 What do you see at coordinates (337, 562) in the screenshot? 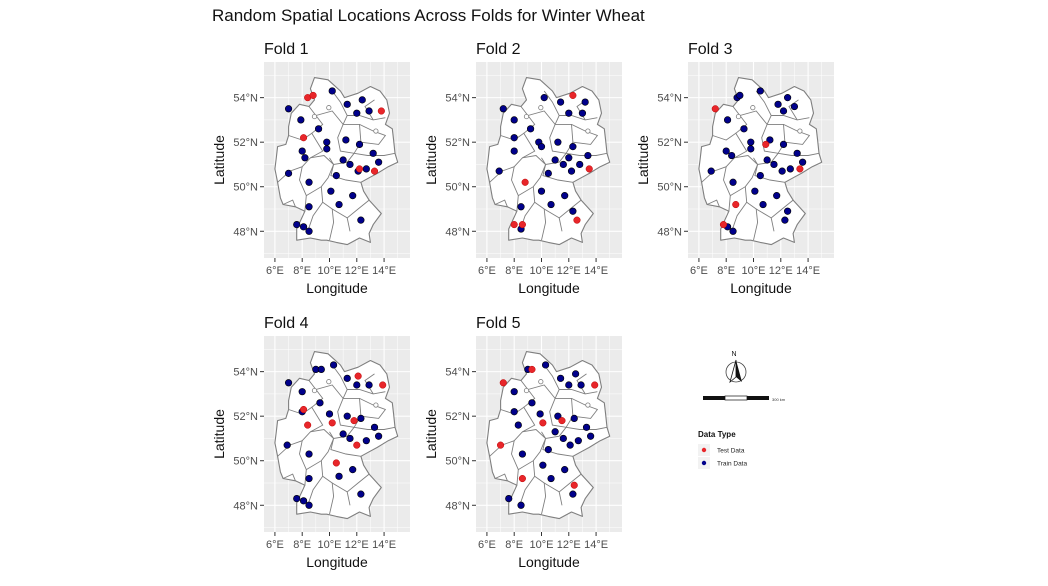
I see `x-axis-label: Longitude` at bounding box center [337, 562].